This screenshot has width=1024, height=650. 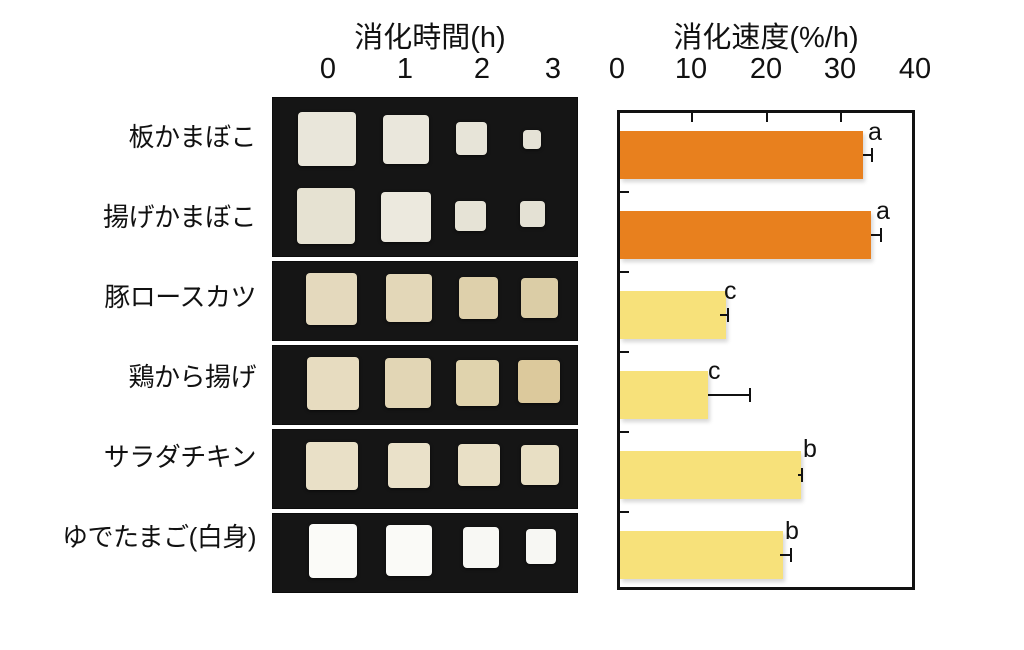 What do you see at coordinates (430, 38) in the screenshot?
I see `photo-panel-title: 消化時間(h)` at bounding box center [430, 38].